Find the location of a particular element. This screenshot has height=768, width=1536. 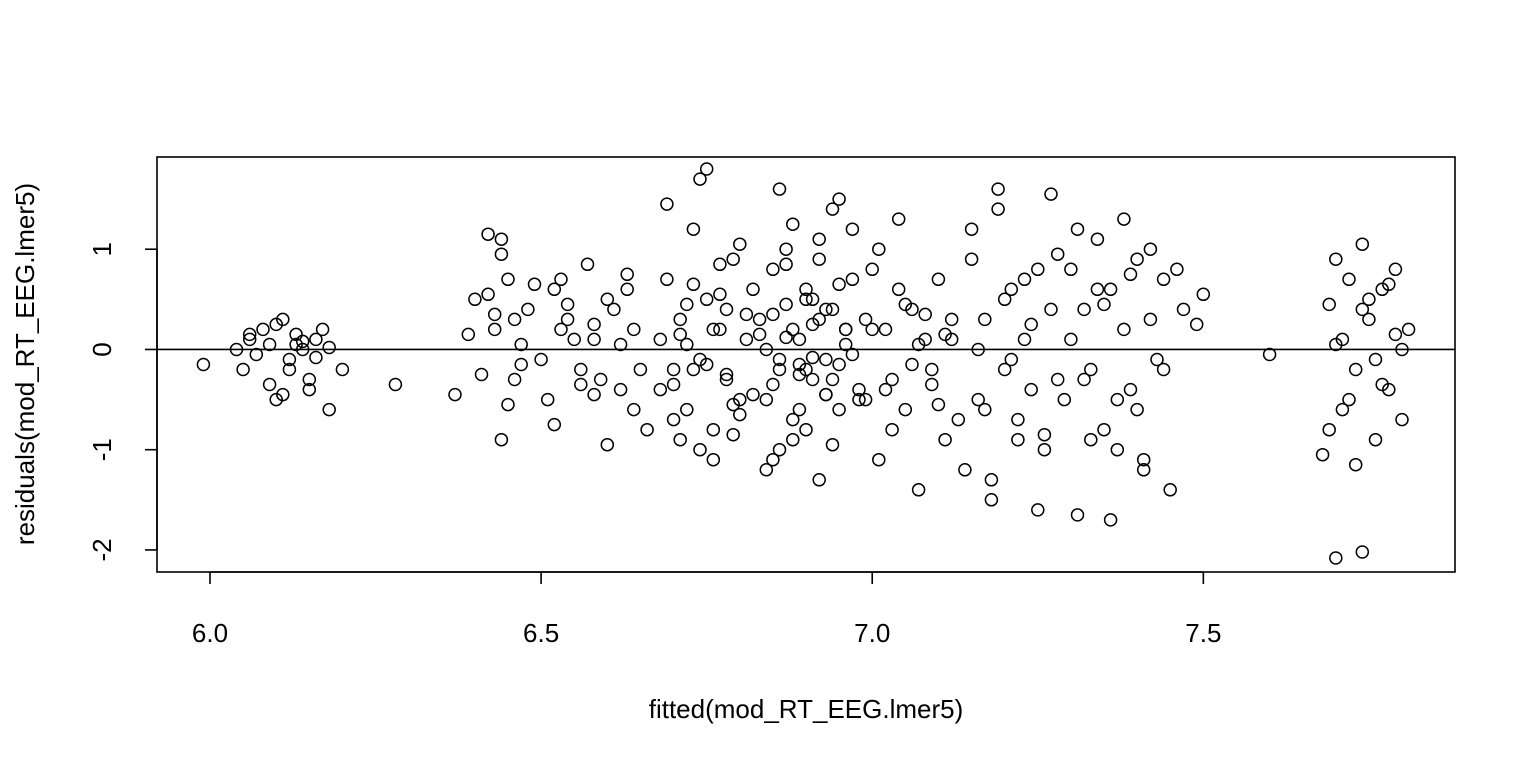

y-axis-label: residuals(mod_RT_EEG.lmer5) is located at coordinates (25, 364).